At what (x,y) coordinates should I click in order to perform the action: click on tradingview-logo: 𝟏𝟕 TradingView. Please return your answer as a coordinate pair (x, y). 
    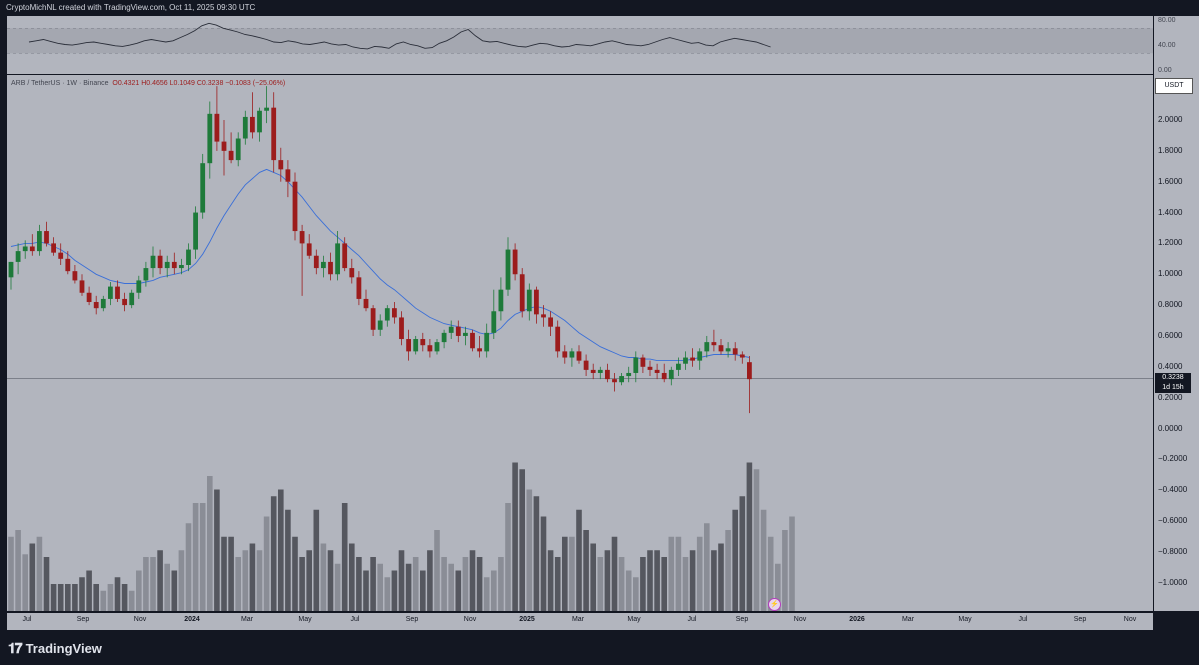
    Looking at the image, I should click on (55, 648).